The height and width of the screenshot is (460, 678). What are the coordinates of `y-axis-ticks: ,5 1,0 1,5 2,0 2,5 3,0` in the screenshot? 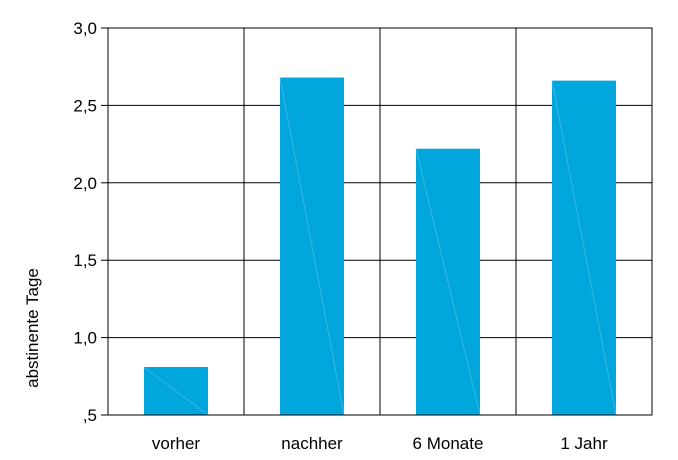 It's located at (90, 222).